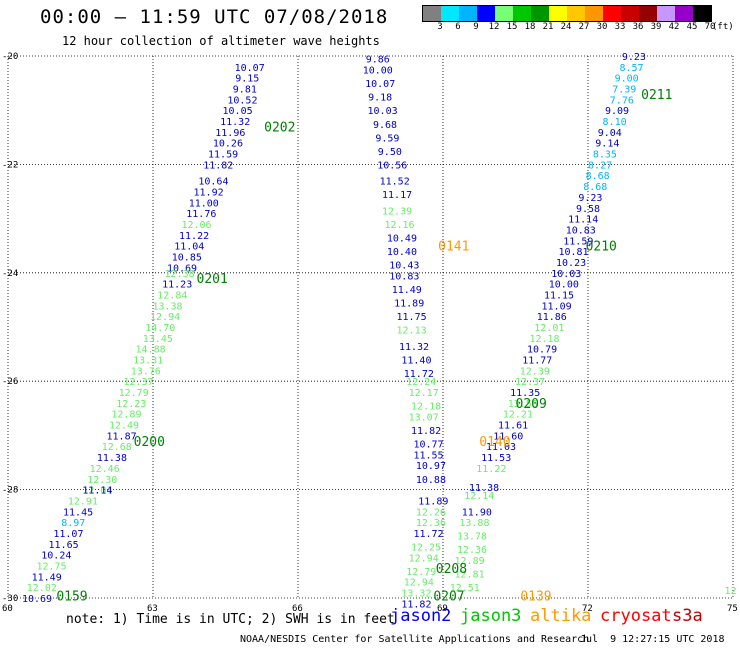 The image size is (740, 650). Describe the element at coordinates (428, 534) in the screenshot. I see `swh-value: 11.72` at that location.